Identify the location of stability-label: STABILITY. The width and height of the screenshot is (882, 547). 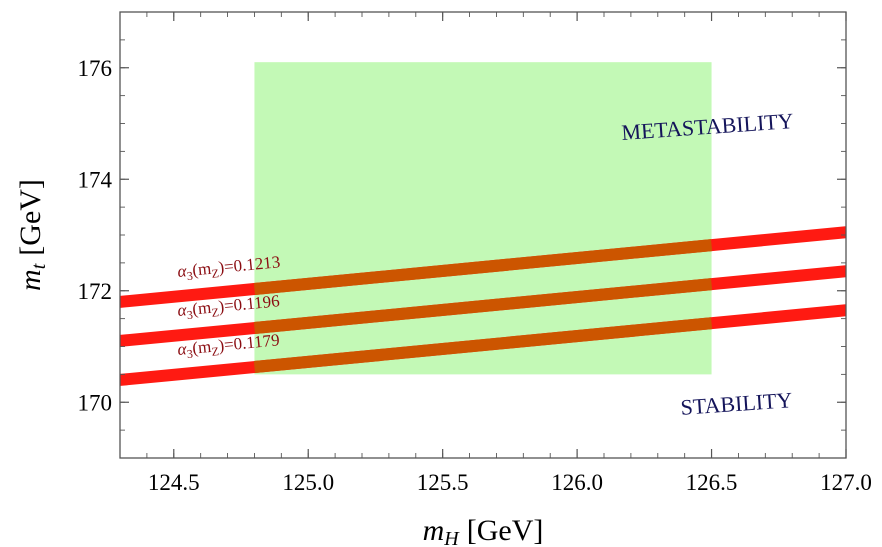
(736, 403).